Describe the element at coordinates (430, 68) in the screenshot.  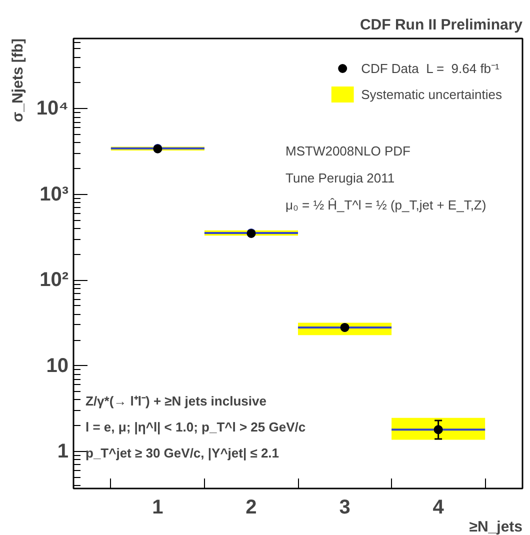
I see `legend-label: CDF Data L = 9.64 fb⁻¹` at that location.